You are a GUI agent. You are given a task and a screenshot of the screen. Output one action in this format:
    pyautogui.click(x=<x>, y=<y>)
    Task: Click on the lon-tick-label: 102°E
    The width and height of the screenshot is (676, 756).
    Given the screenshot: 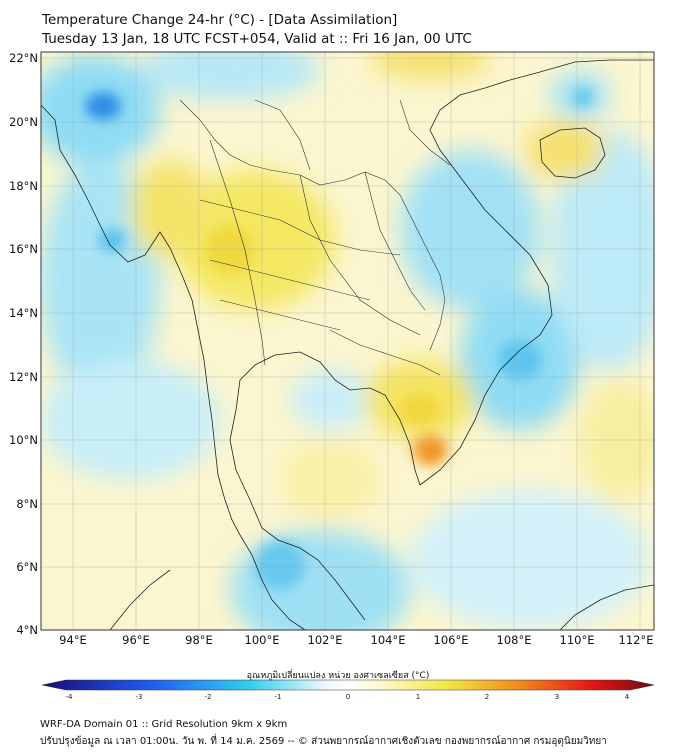 What is the action you would take?
    pyautogui.click(x=325, y=640)
    